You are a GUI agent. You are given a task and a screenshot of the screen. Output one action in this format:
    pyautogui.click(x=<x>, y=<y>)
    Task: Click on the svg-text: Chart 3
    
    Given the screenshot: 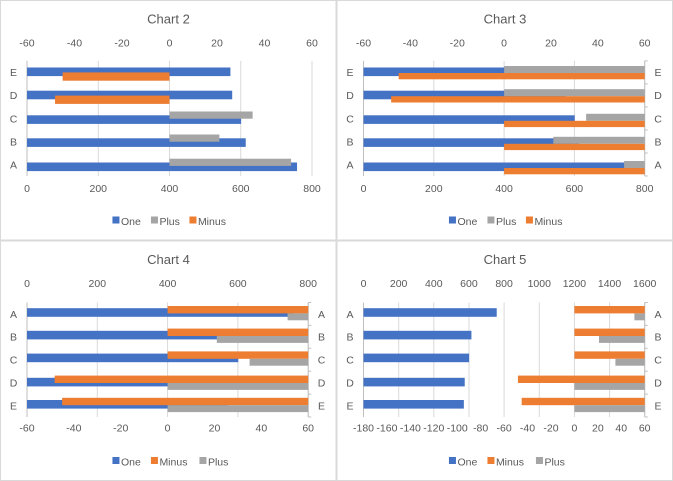 What is the action you would take?
    pyautogui.click(x=505, y=18)
    